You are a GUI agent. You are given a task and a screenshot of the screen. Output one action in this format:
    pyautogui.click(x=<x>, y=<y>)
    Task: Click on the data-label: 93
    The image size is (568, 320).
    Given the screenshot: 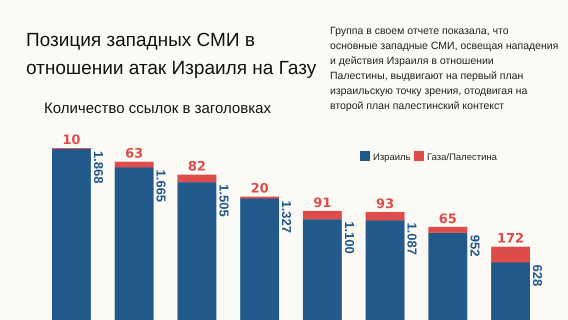 What is the action you would take?
    pyautogui.click(x=385, y=204)
    